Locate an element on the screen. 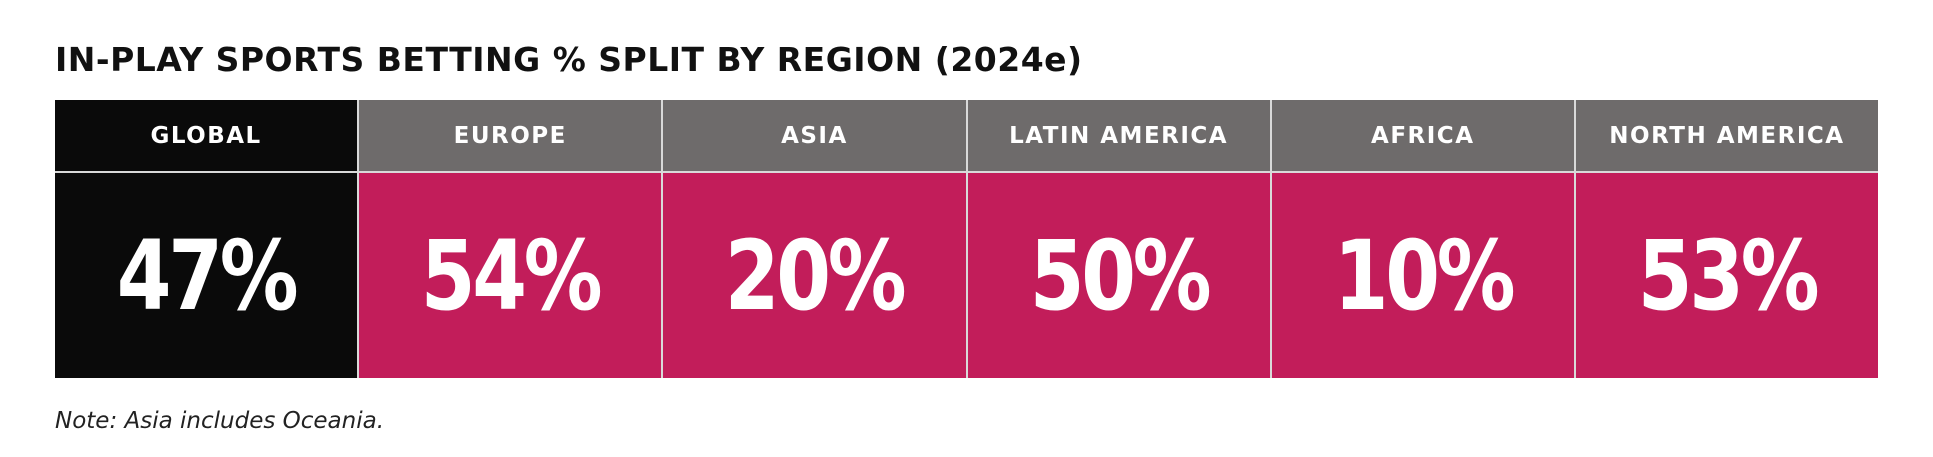  column-africa: AFRICA 10% is located at coordinates (1421, 239).